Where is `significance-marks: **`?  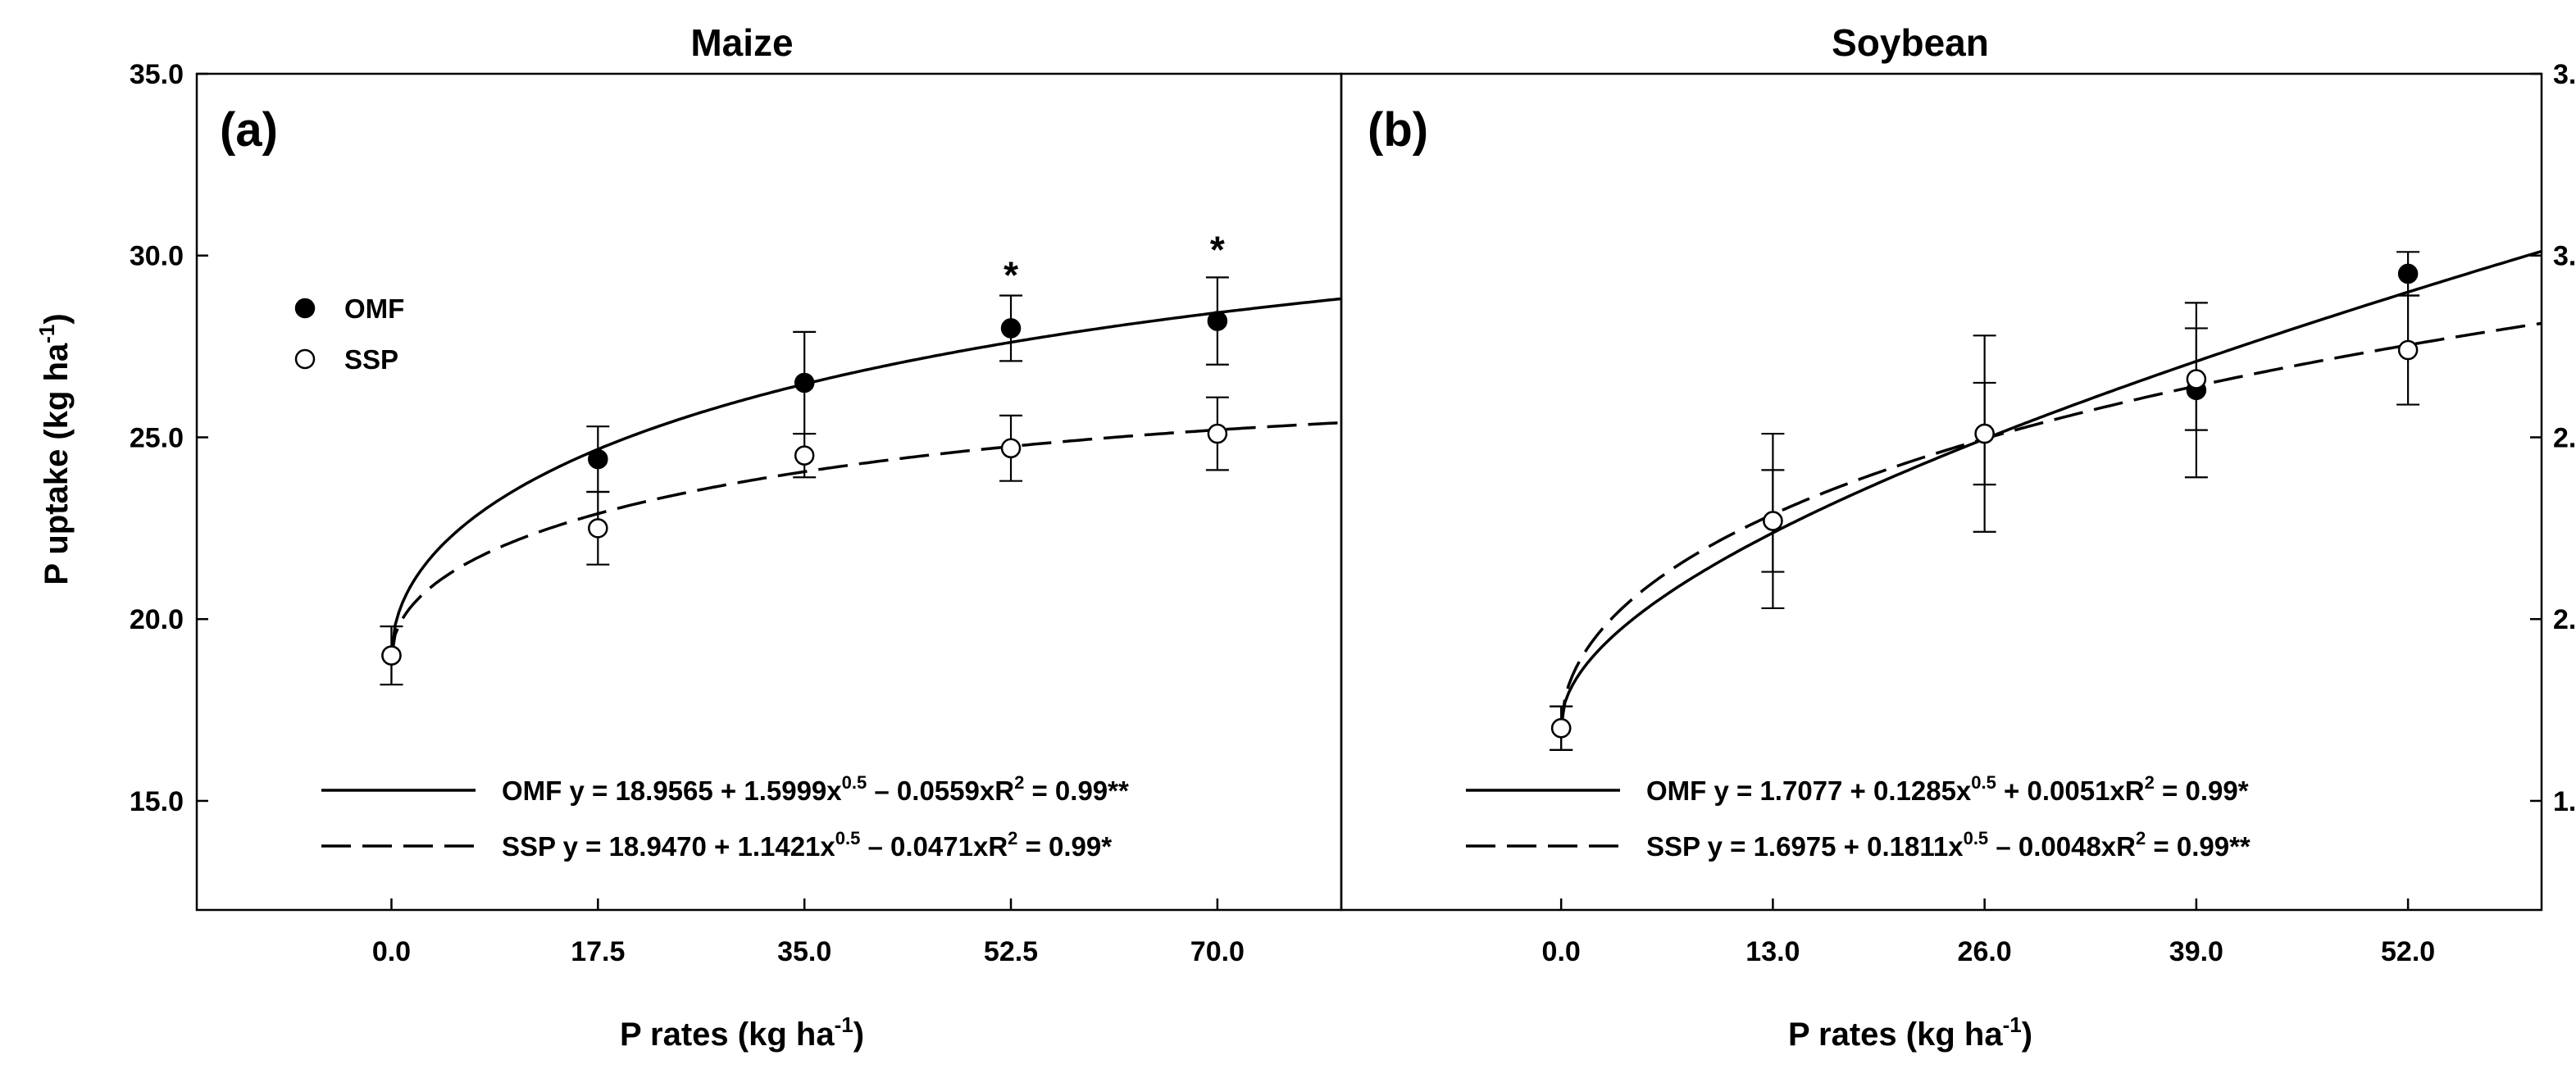
significance-marks: ** is located at coordinates (1114, 262).